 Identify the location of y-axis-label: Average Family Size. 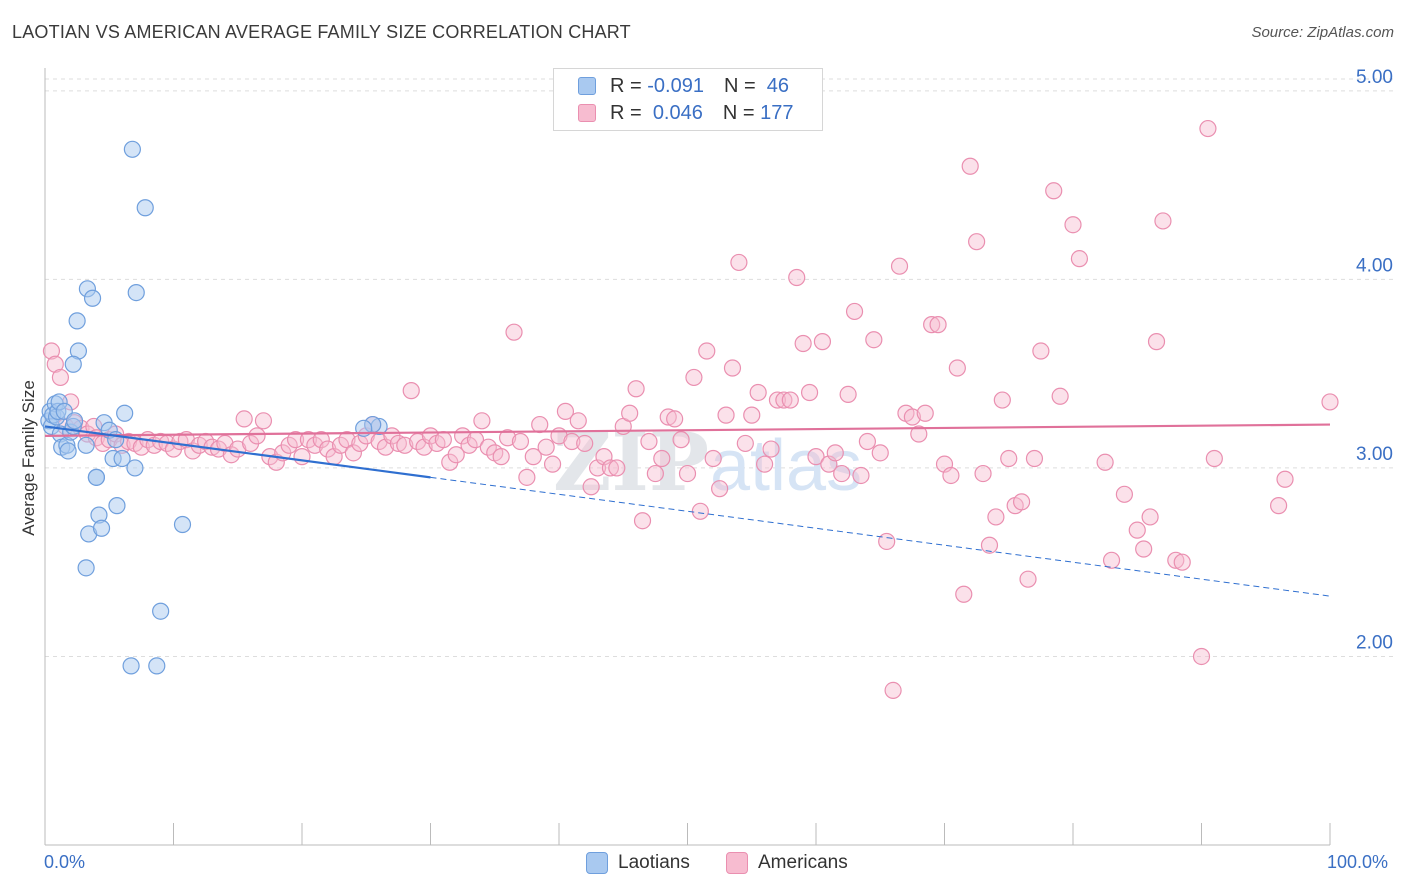
(28, 458).